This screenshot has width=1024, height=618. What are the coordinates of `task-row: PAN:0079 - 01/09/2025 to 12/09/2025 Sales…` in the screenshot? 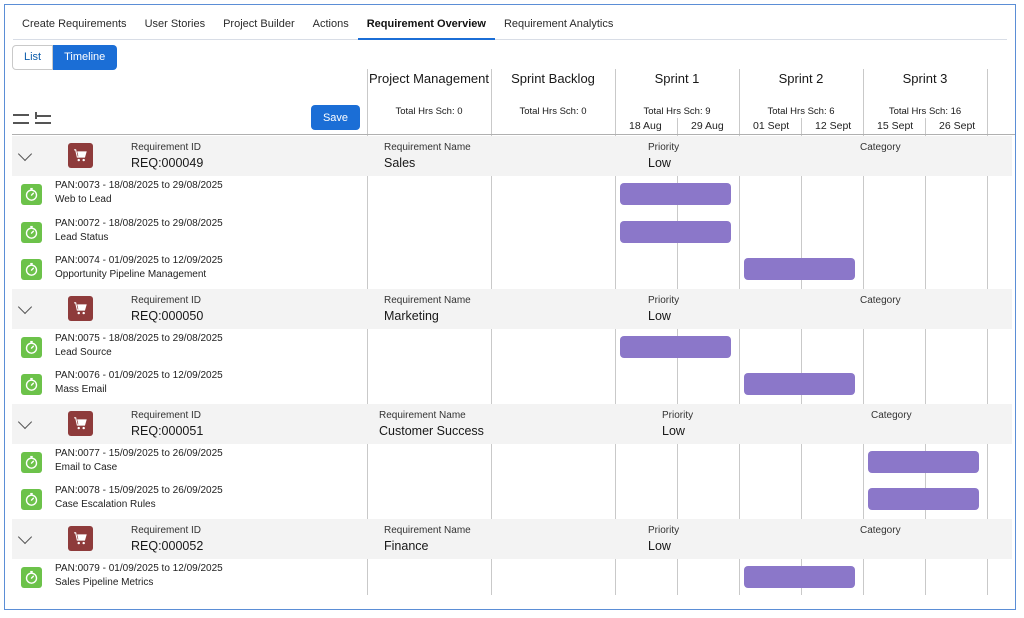 It's located at (192, 577).